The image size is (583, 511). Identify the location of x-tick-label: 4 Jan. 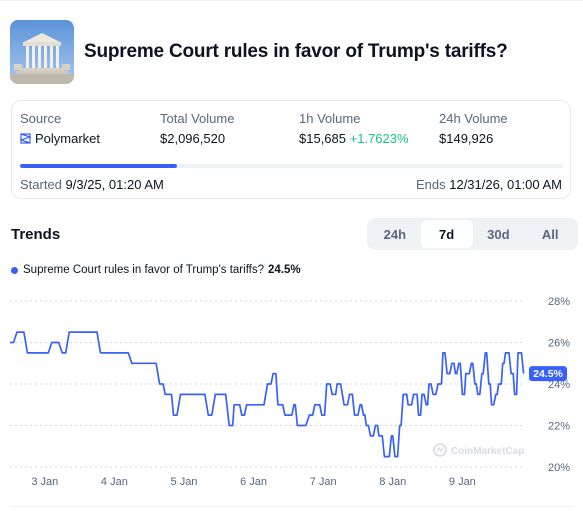
(114, 482).